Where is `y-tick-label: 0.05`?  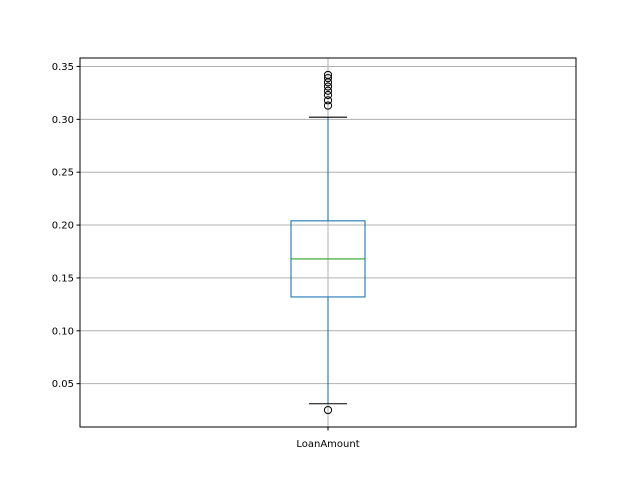
y-tick-label: 0.05 is located at coordinates (63, 384).